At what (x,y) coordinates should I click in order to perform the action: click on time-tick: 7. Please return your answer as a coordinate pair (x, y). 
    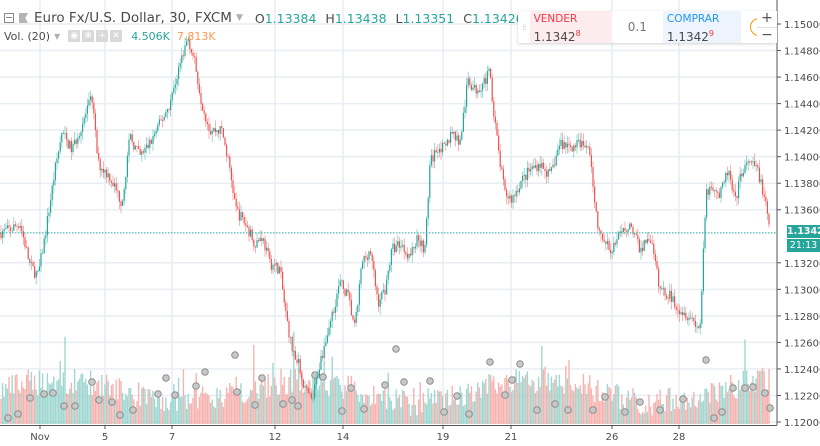
    Looking at the image, I should click on (172, 437).